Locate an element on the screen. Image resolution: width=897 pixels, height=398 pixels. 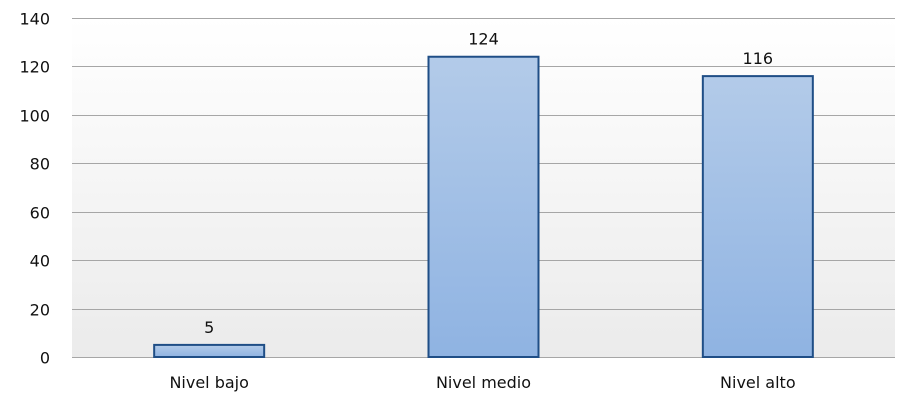
y-tick-label: 40 is located at coordinates (40, 261).